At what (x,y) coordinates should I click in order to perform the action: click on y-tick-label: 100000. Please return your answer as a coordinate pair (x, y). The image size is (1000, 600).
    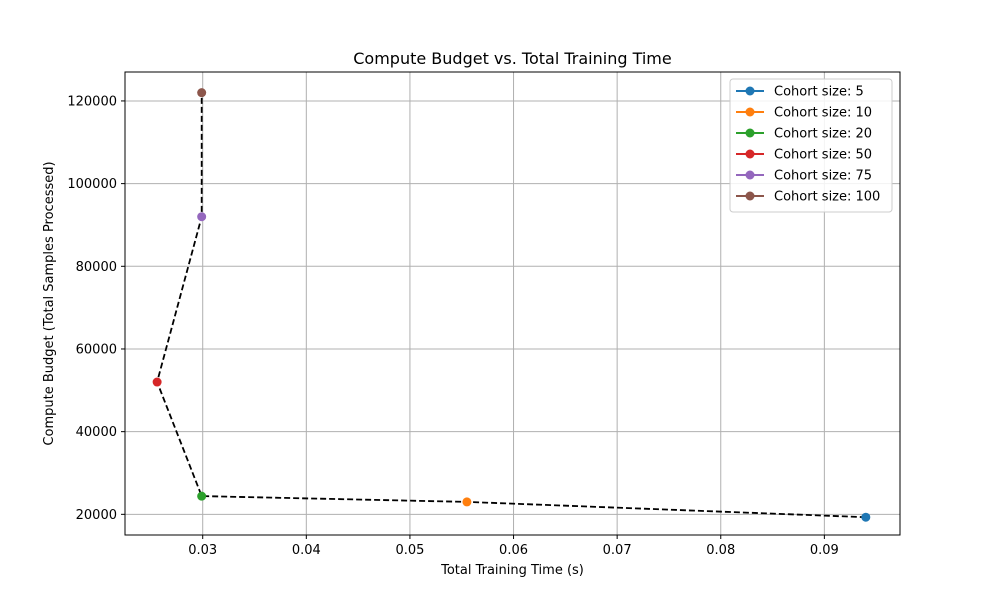
    Looking at the image, I should click on (92, 184).